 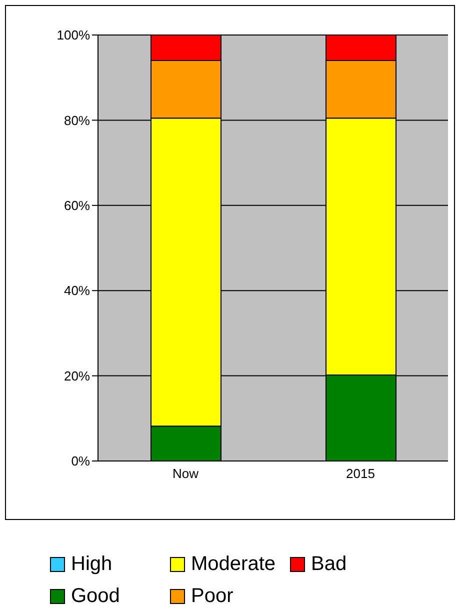 What do you see at coordinates (77, 120) in the screenshot?
I see `y-tick-label: 80%` at bounding box center [77, 120].